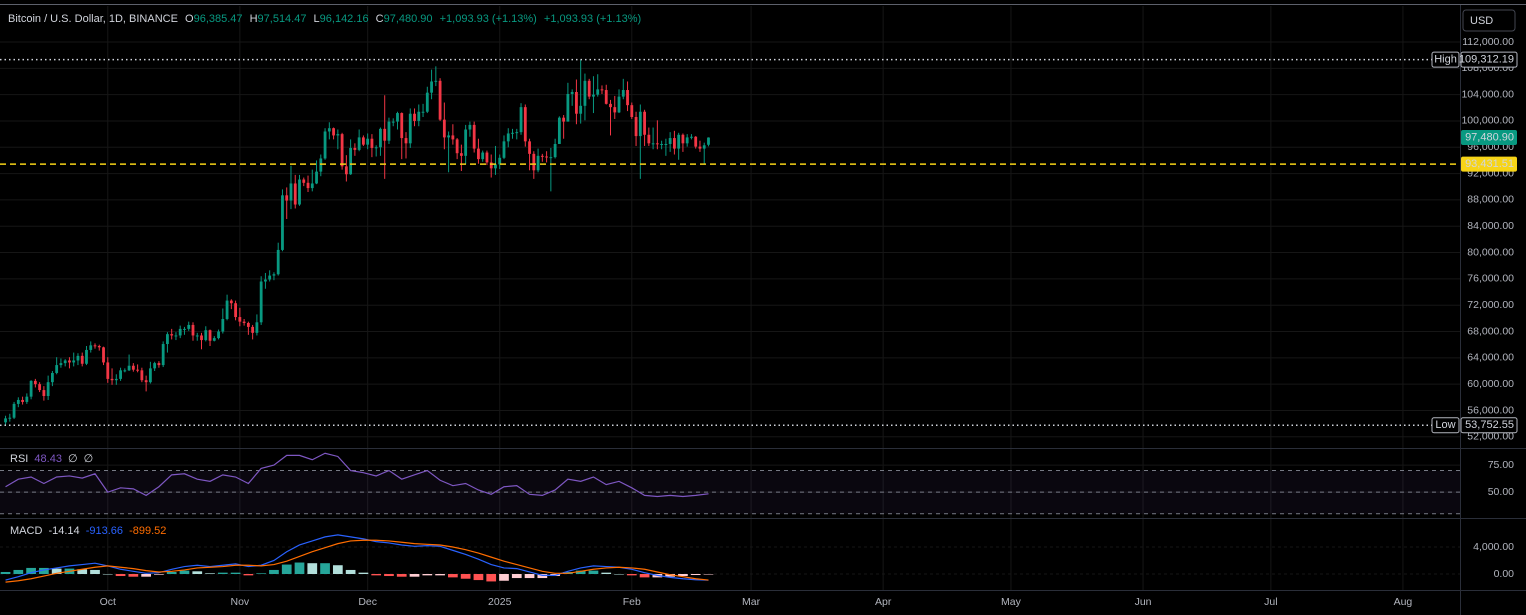 This screenshot has height=615, width=1526. I want to click on y-tick-label: 104,000.00, so click(1487, 94).